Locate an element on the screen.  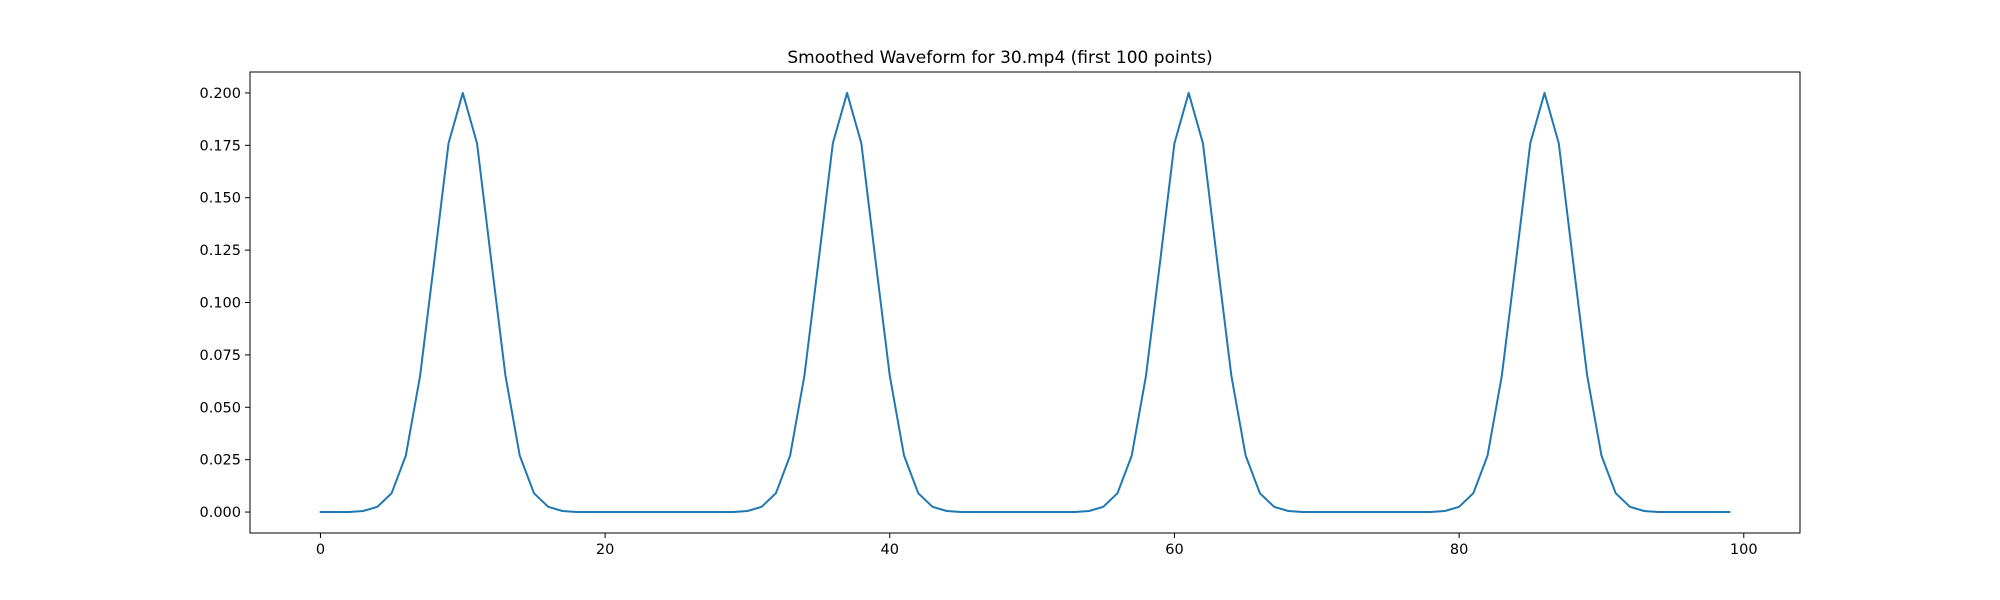
y-tick-label: 0.000 is located at coordinates (220, 513).